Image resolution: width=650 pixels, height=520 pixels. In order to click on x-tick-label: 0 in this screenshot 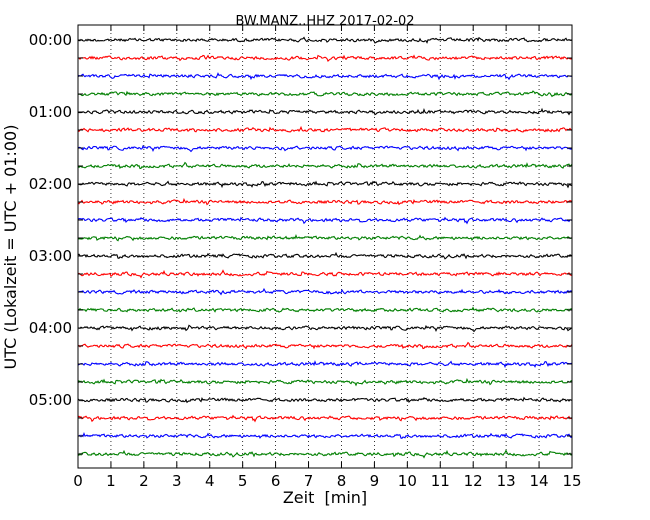, I will do `click(78, 481)`.